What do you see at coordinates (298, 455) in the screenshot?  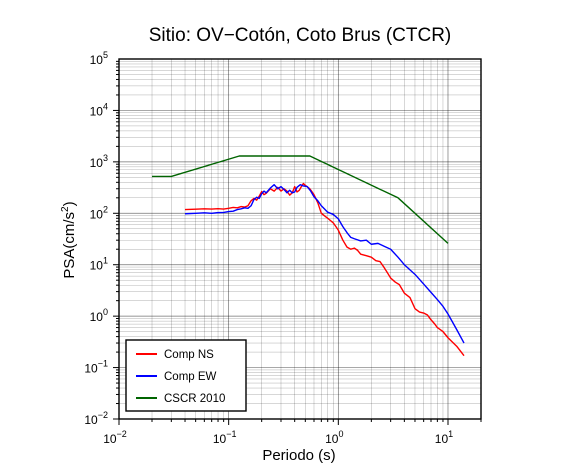 I see `x-axis-label: Periodo (s)` at bounding box center [298, 455].